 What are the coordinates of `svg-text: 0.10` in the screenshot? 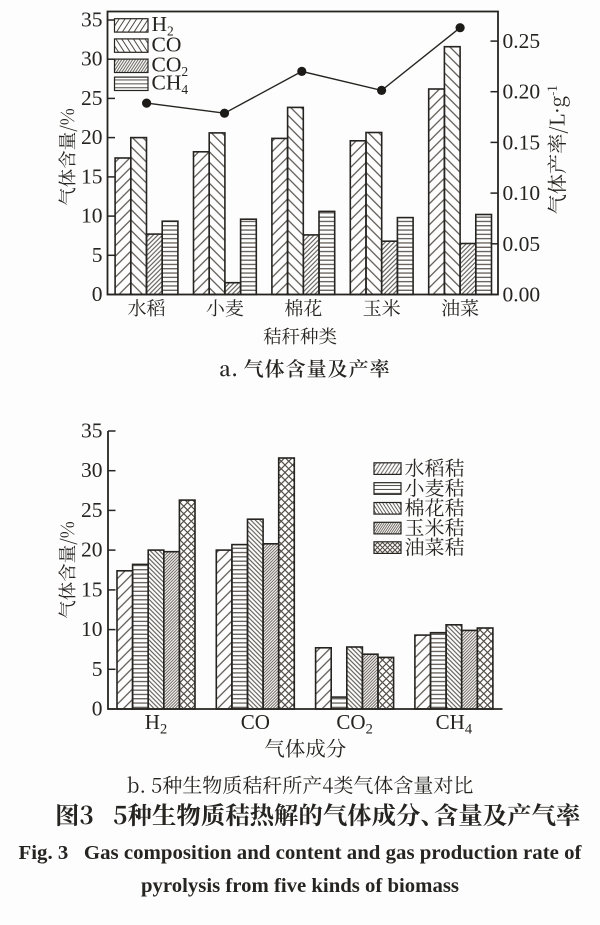 It's located at (522, 193).